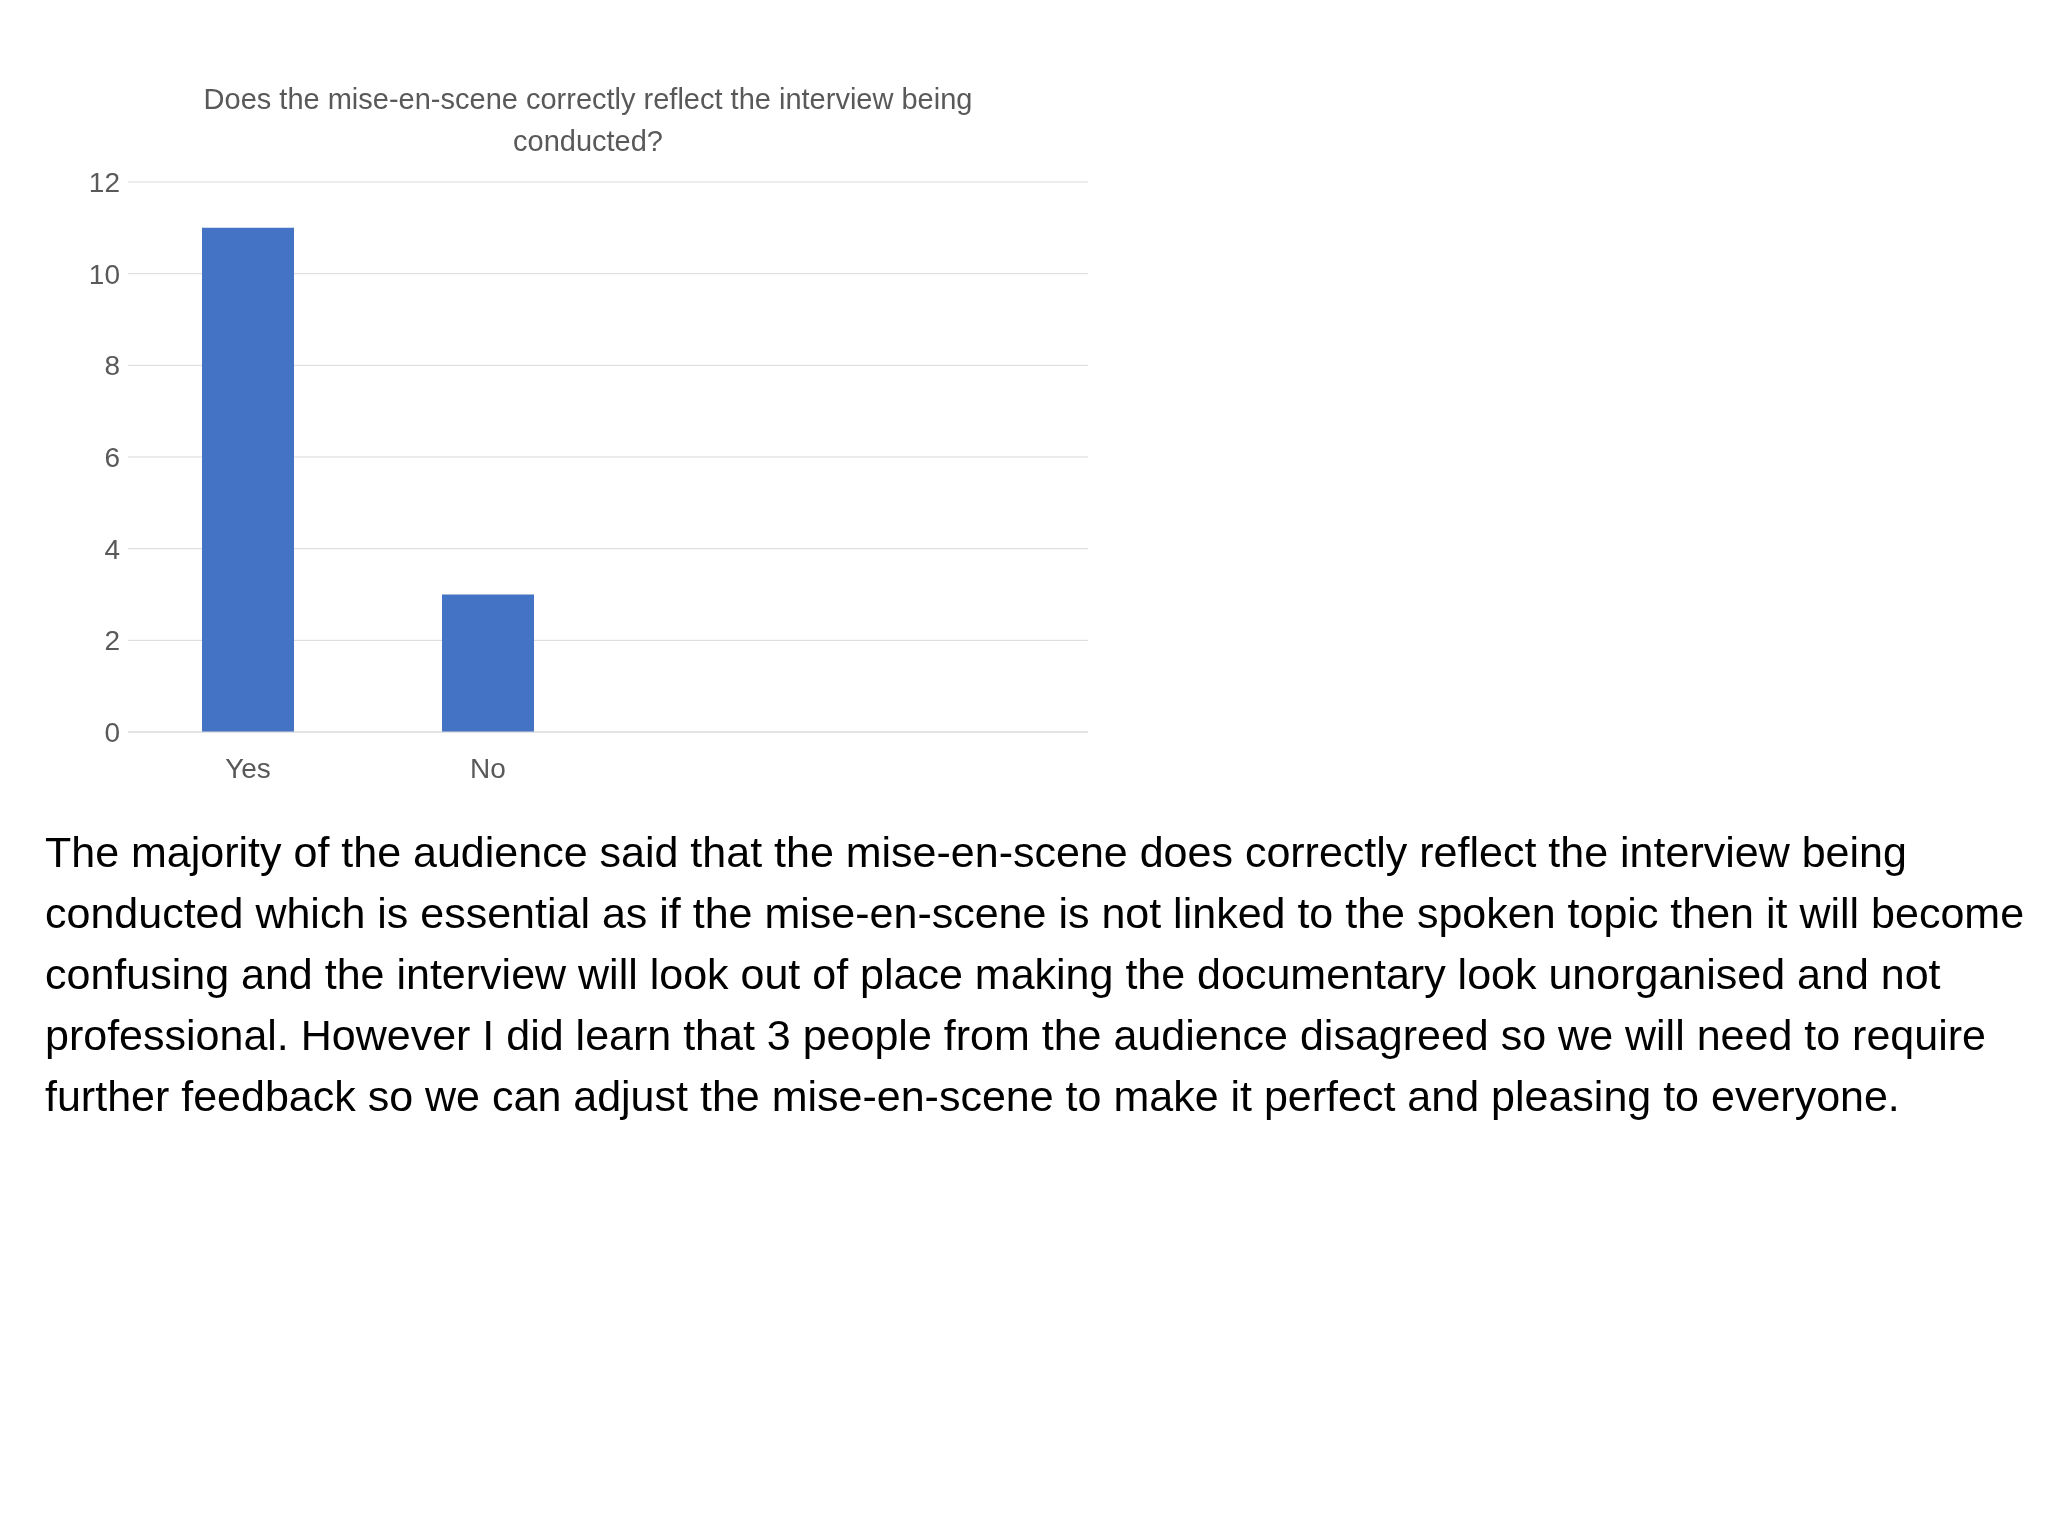  Describe the element at coordinates (112, 457) in the screenshot. I see `y-tick-label: 6` at that location.